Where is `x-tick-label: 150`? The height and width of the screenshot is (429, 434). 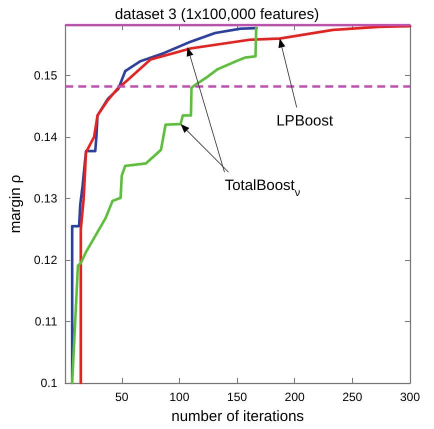
x-tick-label: 150 is located at coordinates (237, 397).